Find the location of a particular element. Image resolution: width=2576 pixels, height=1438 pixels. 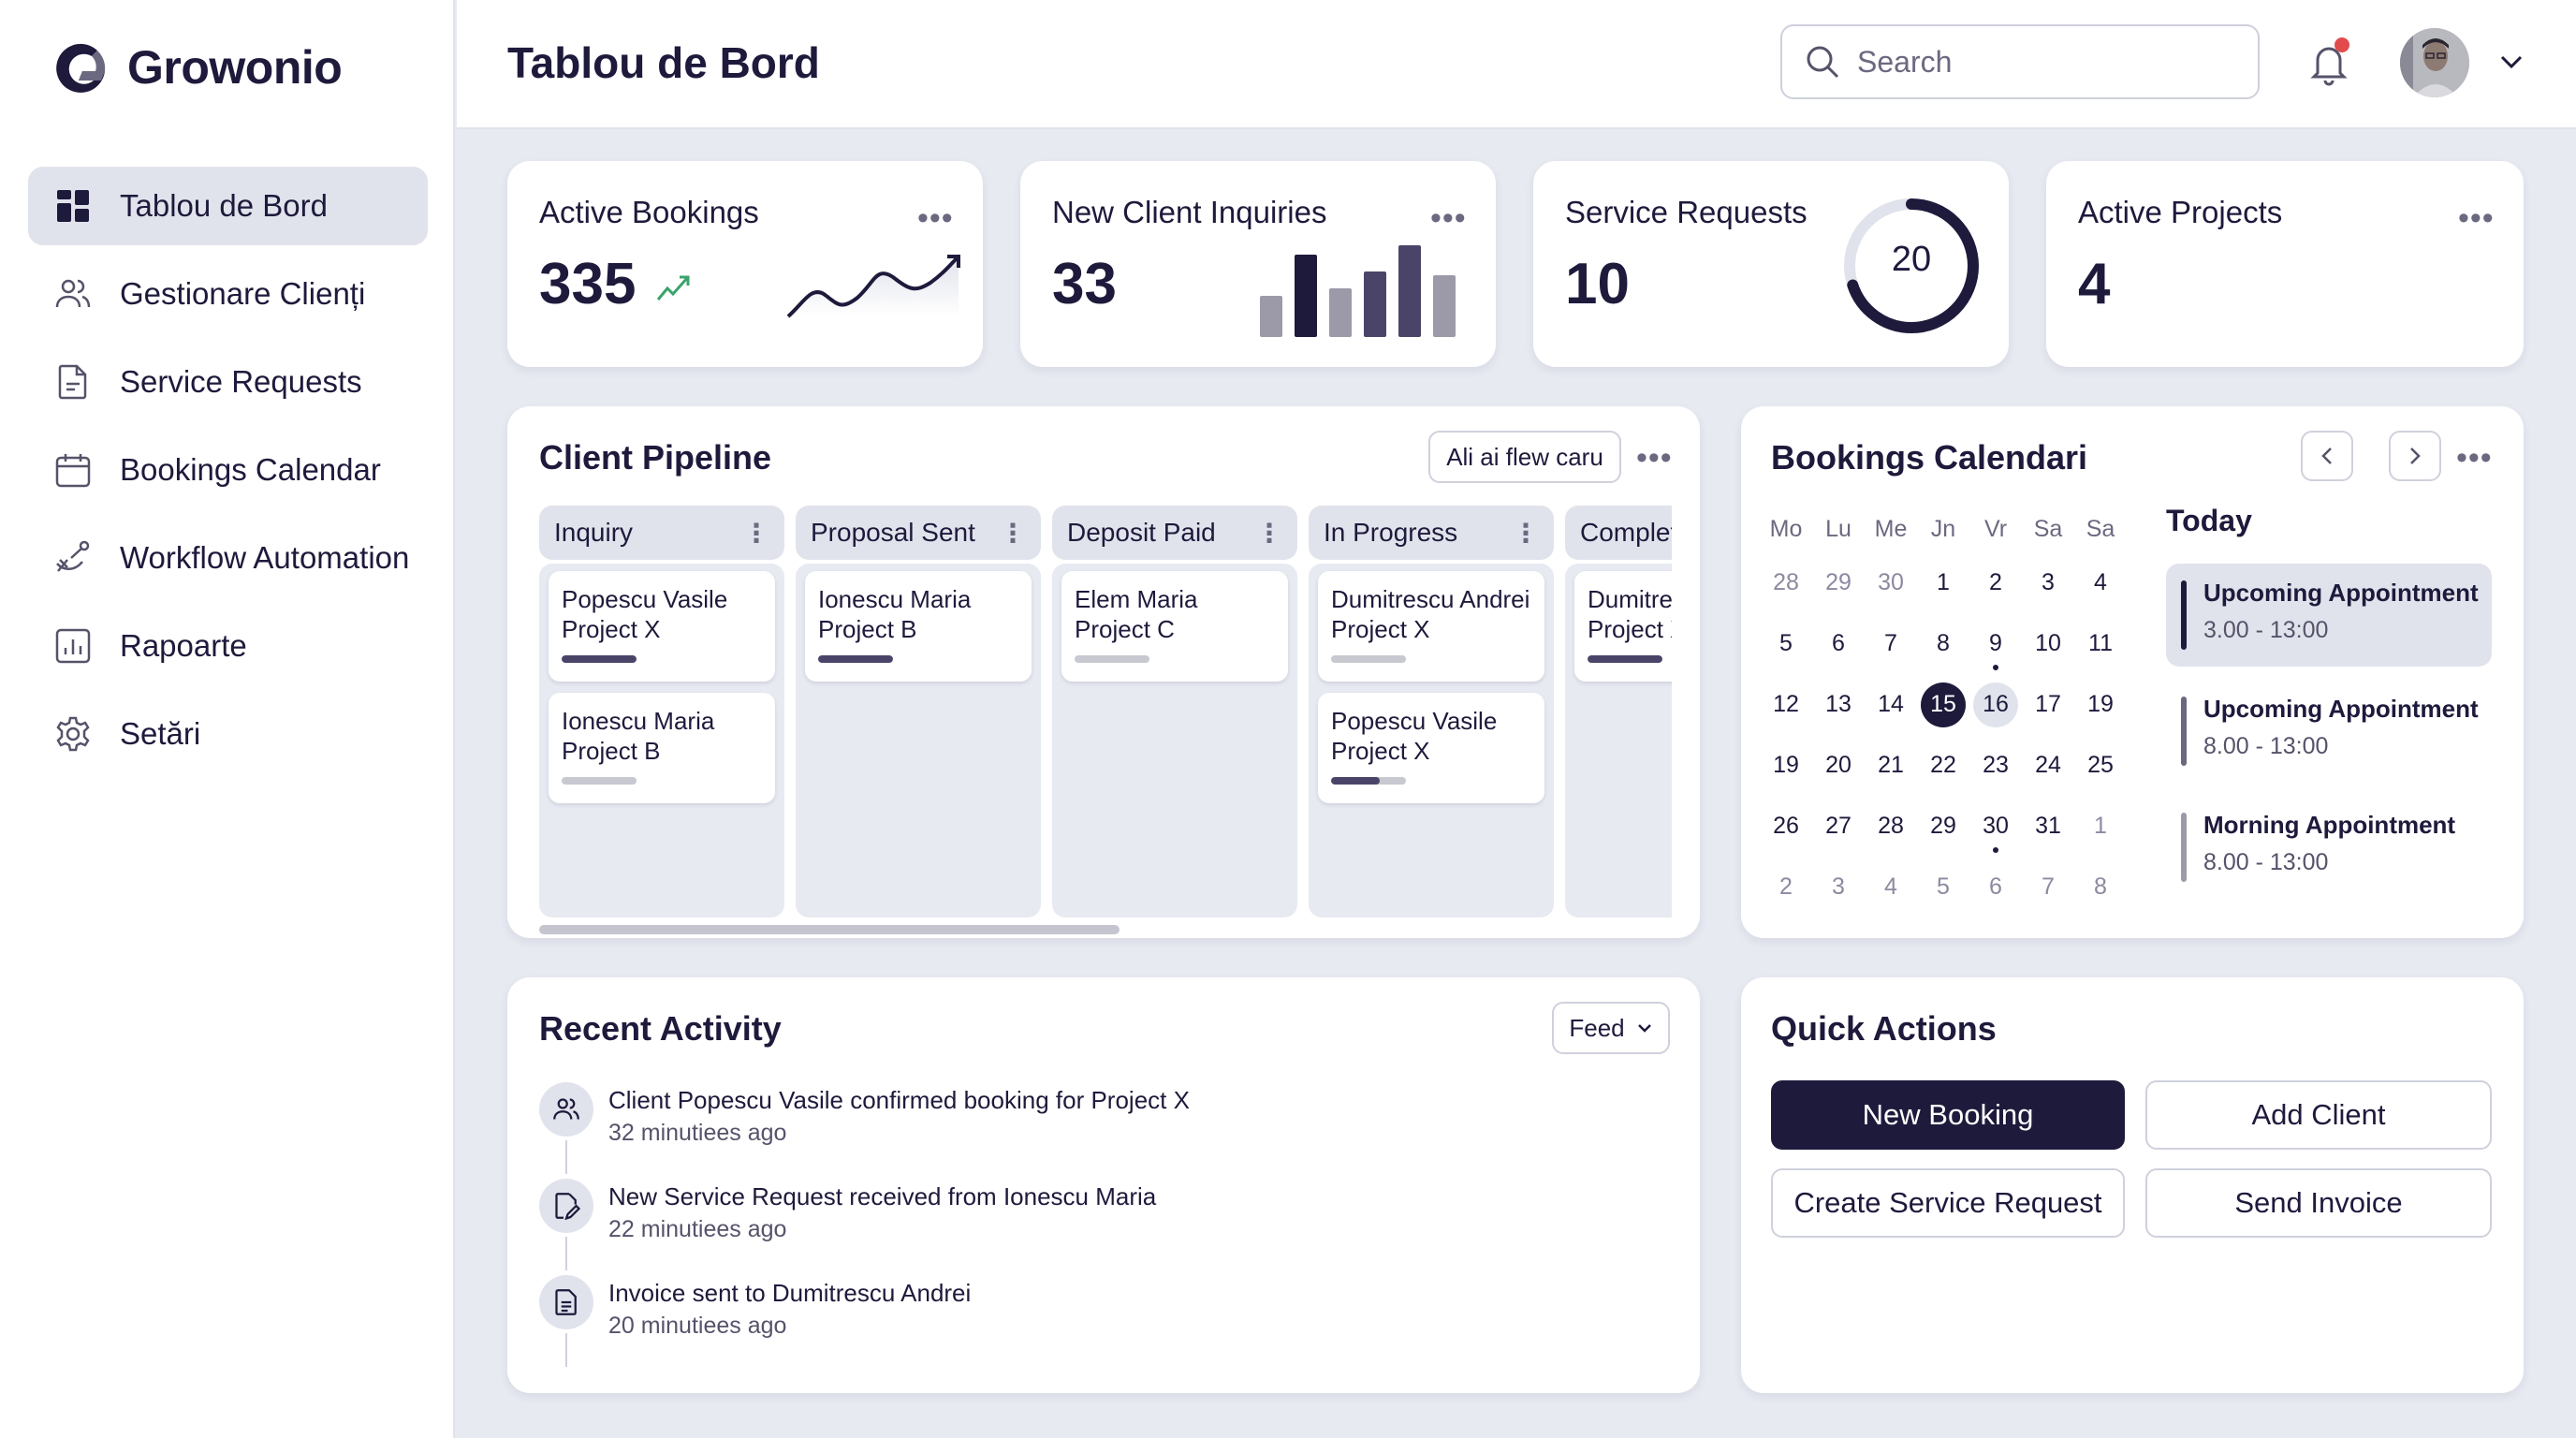

calendar-day-with-event: 9 is located at coordinates (1996, 644).